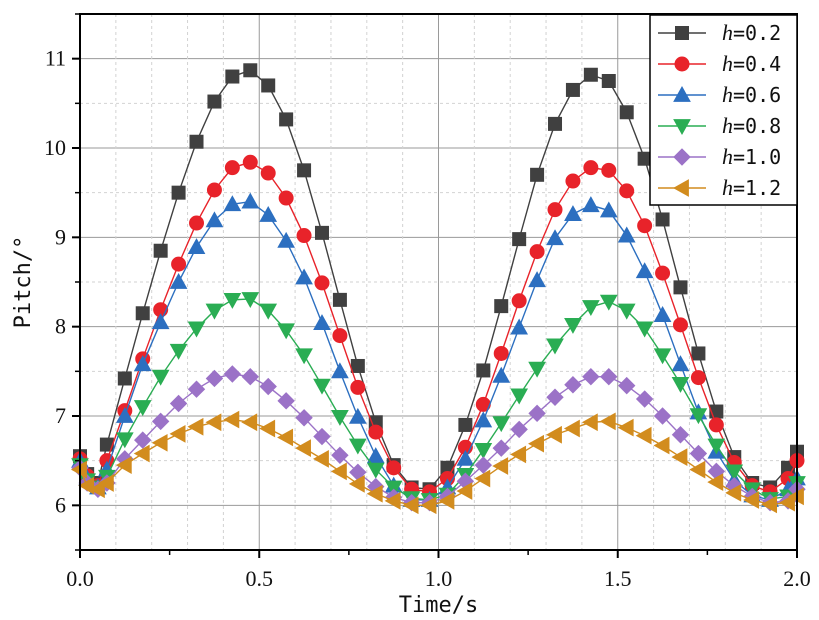 Image resolution: width=819 pixels, height=620 pixels. What do you see at coordinates (719, 63) in the screenshot?
I see `legend-item: h=0.4` at bounding box center [719, 63].